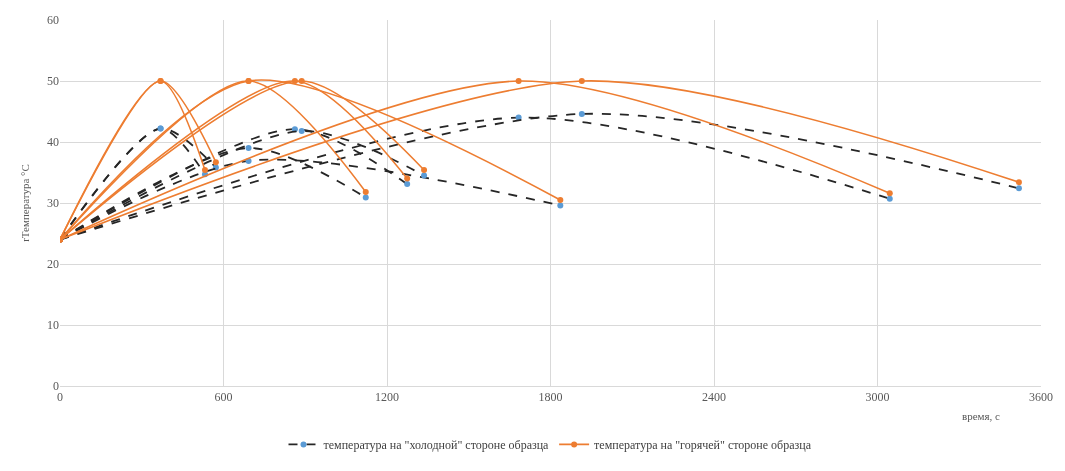 This screenshot has height=471, width=1065. What do you see at coordinates (53, 142) in the screenshot?
I see `y-tick-label: 40` at bounding box center [53, 142].